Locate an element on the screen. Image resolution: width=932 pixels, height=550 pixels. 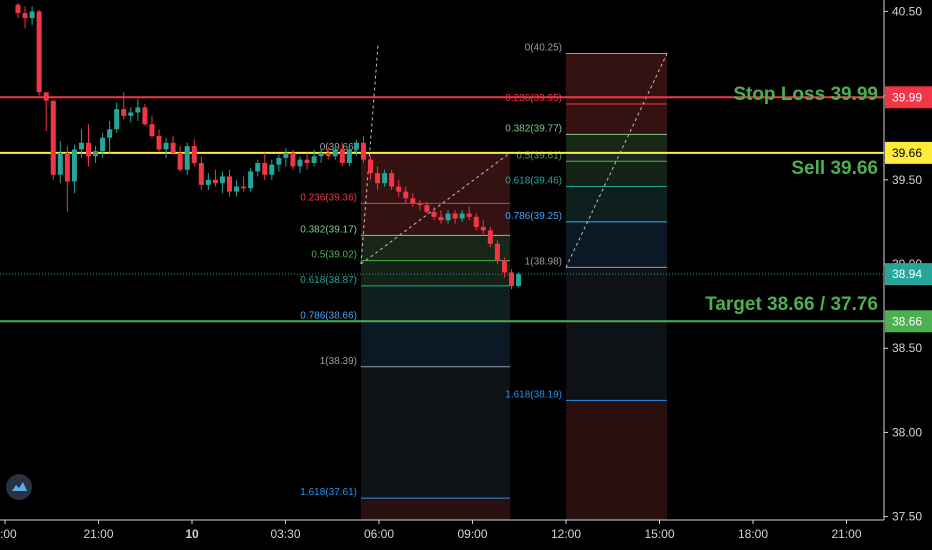
fib-level-label: 0(40.25) is located at coordinates (543, 48).